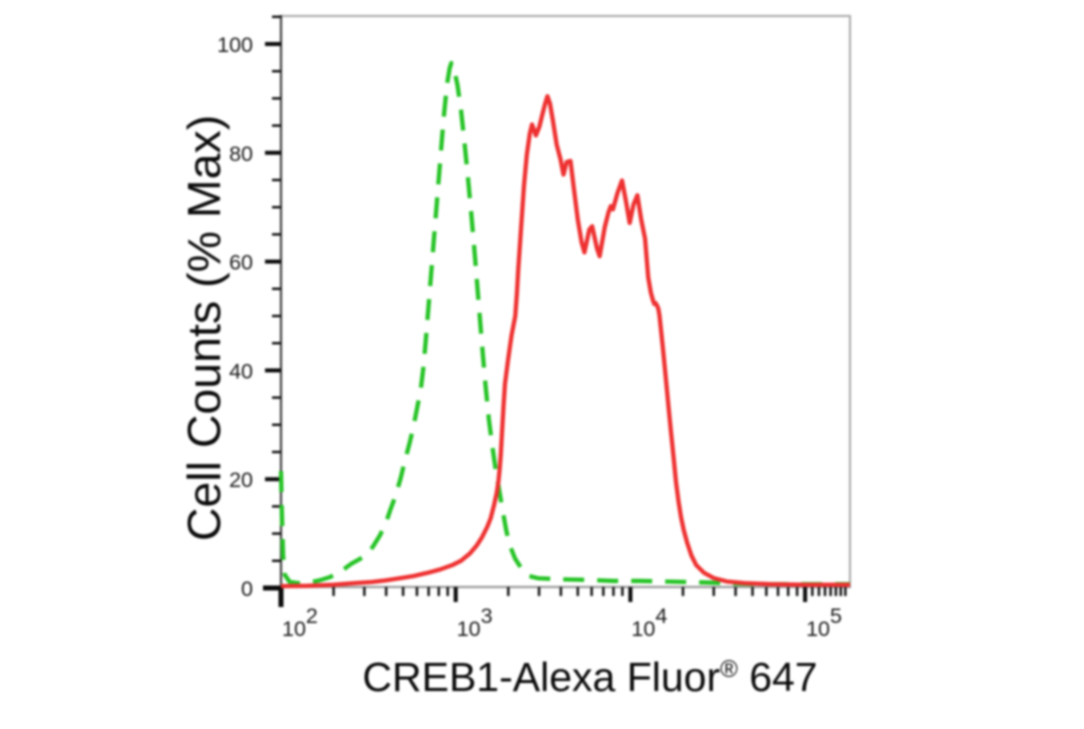 The width and height of the screenshot is (1084, 729). I want to click on y-tick-label-0: 0, so click(247, 589).